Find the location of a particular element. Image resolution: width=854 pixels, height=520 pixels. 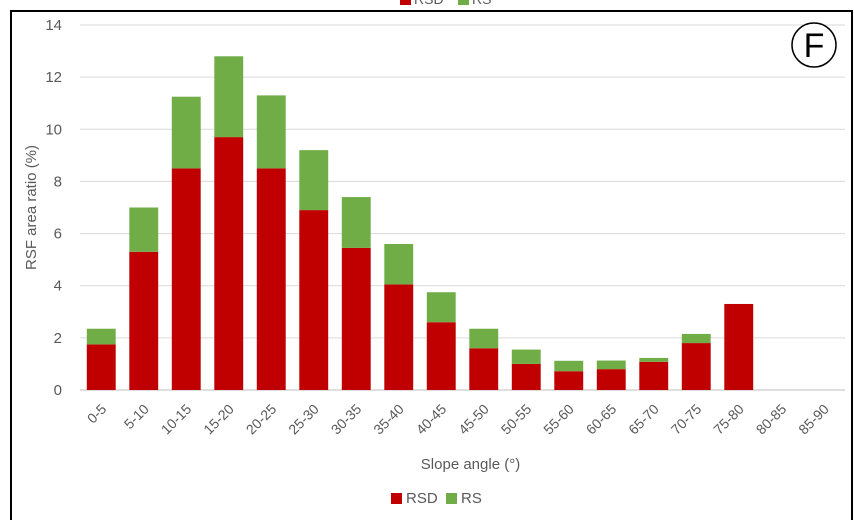

legend-label-rsd: RSD is located at coordinates (422, 498).